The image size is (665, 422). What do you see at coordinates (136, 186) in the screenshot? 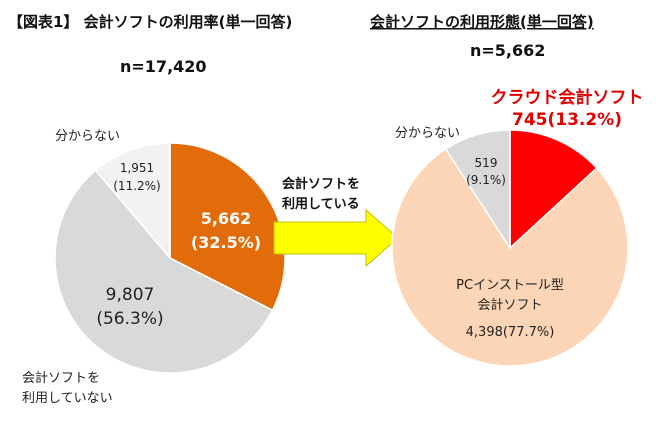
I see `label-unknown-percent: (11.2%)` at bounding box center [136, 186].